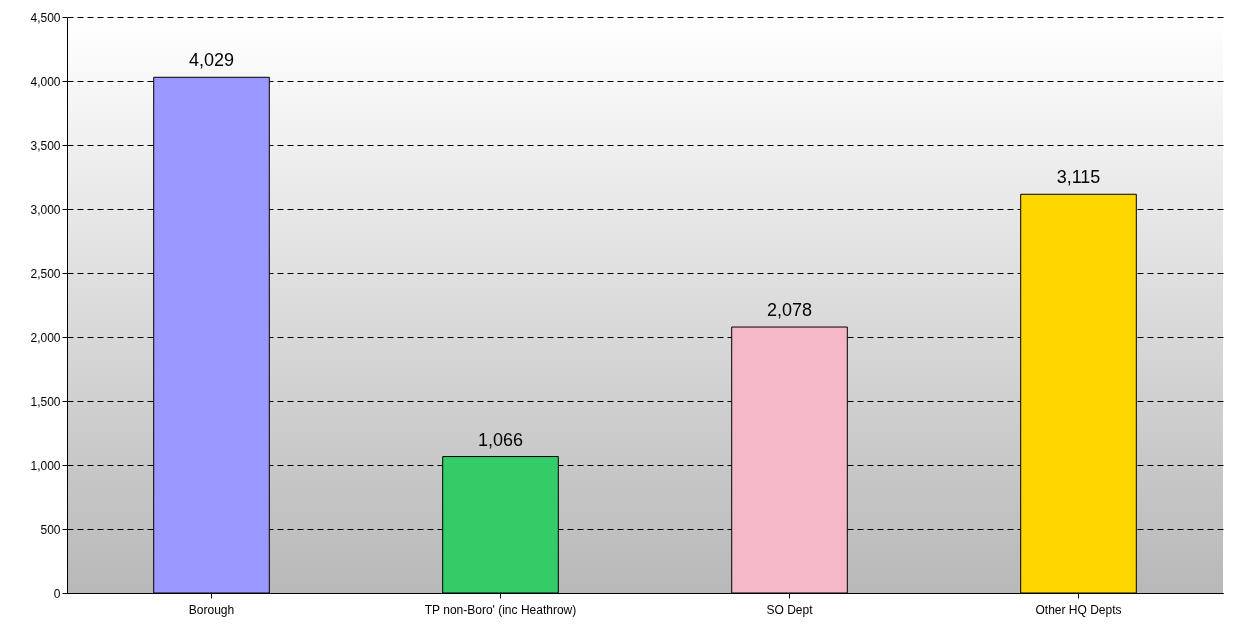 This screenshot has width=1239, height=628. Describe the element at coordinates (45, 337) in the screenshot. I see `y-tick-label: 2,000` at that location.